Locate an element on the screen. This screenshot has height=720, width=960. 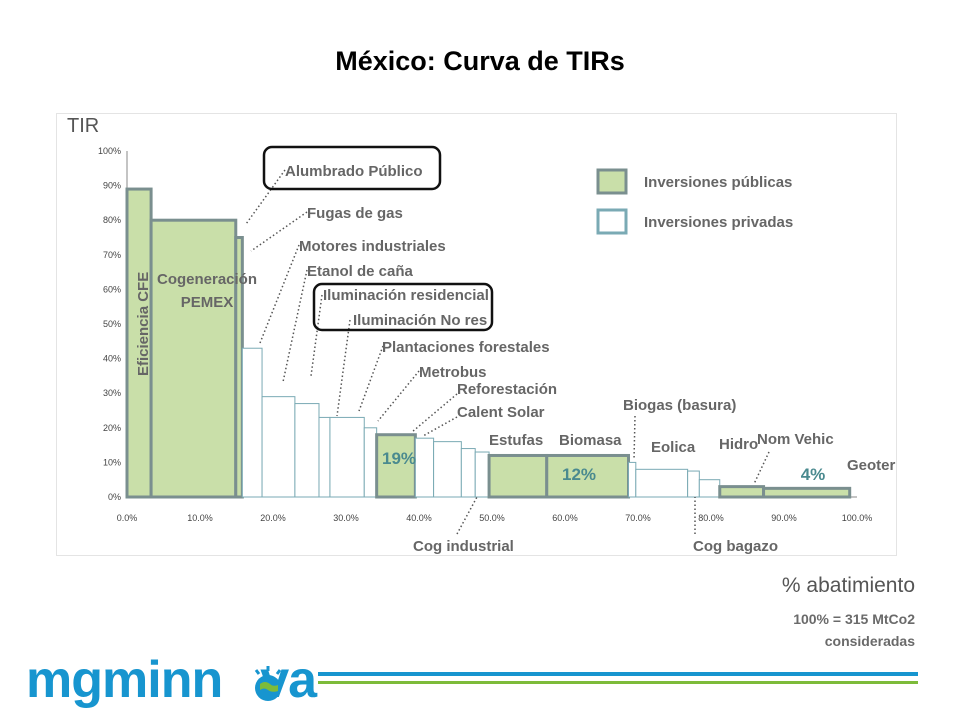
y-tick-2: 20% is located at coordinates (112, 428).